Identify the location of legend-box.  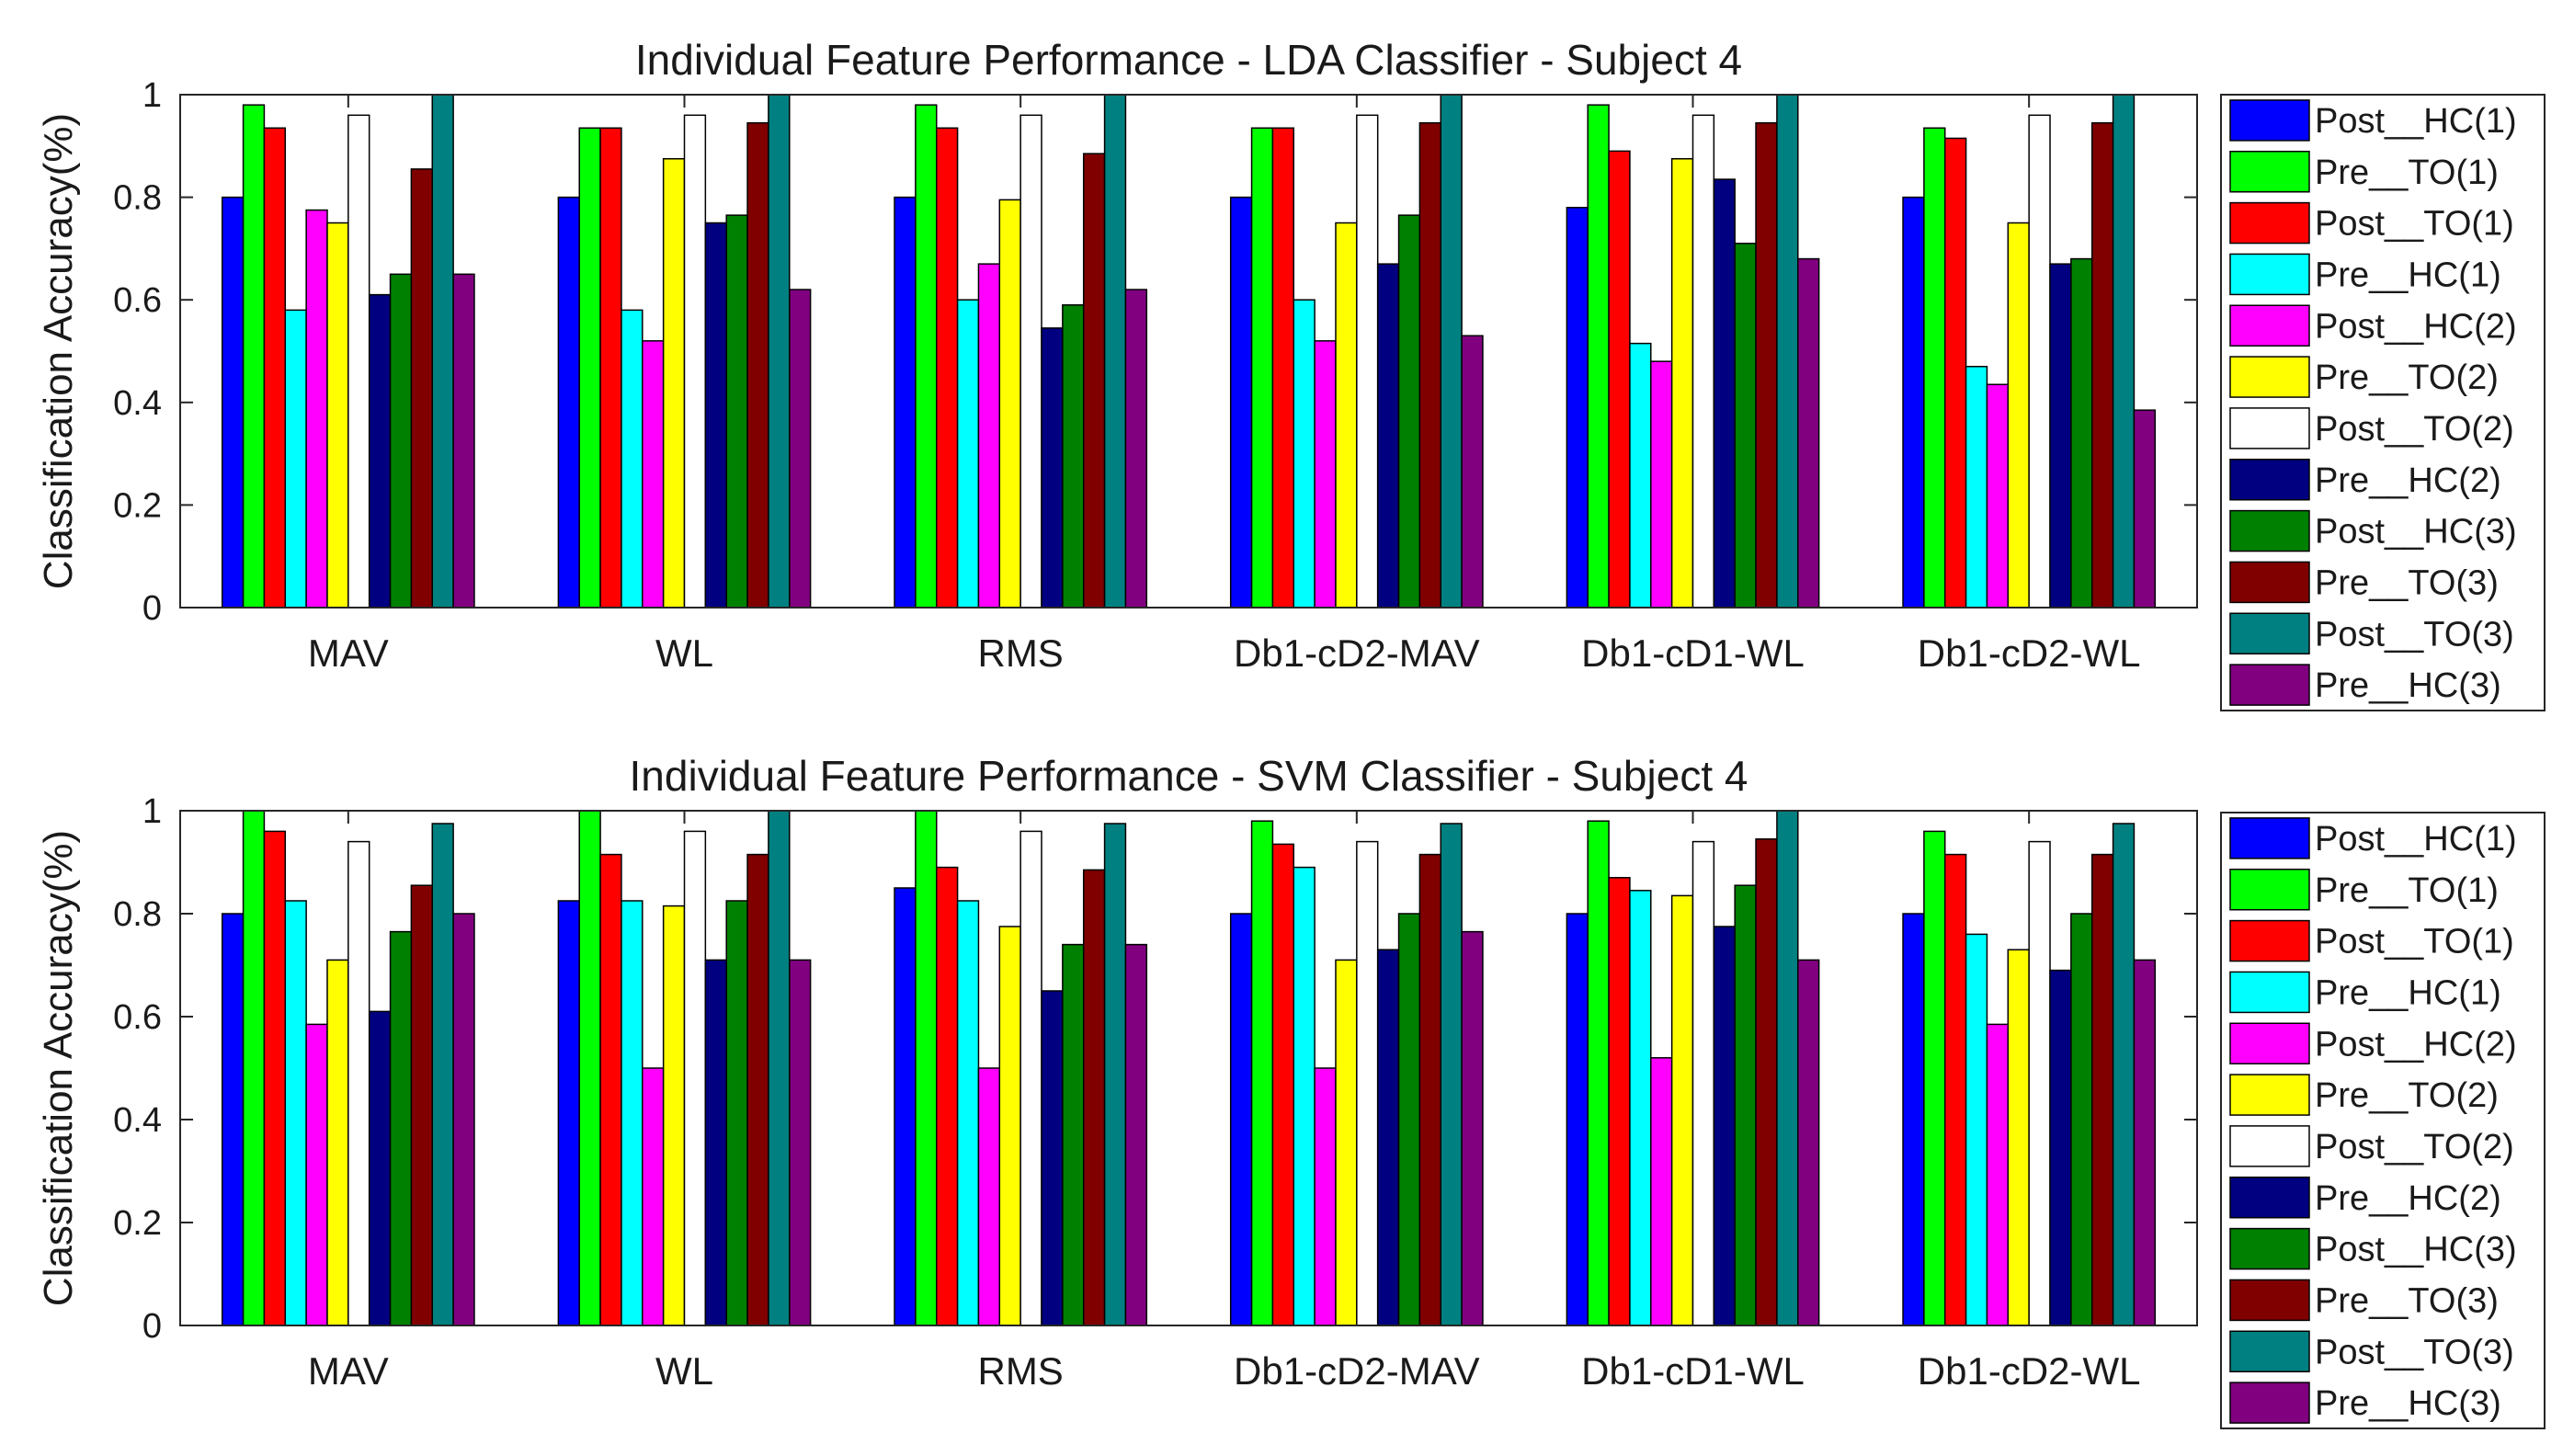
(2383, 402).